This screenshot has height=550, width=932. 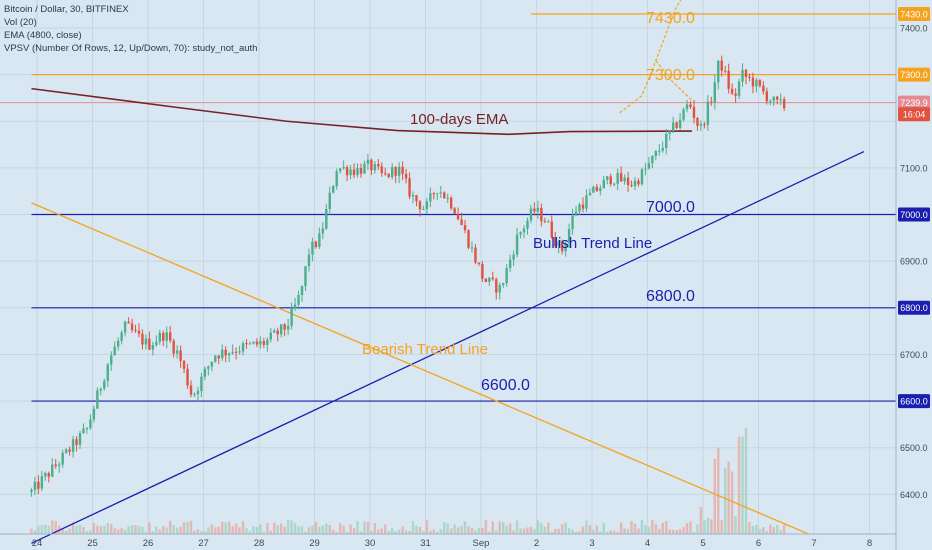 I want to click on x-tick-label: 24, so click(x=37, y=543).